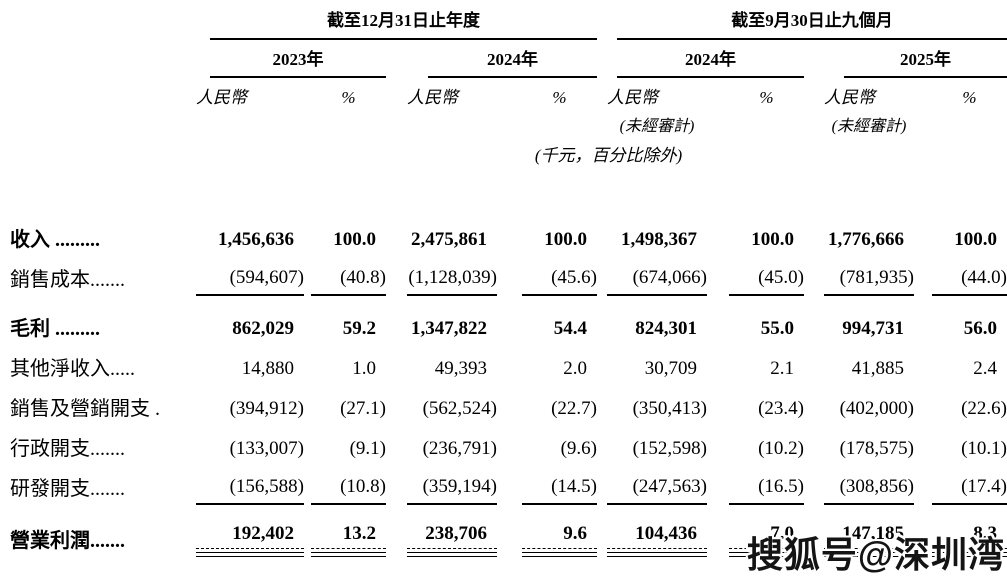  What do you see at coordinates (866, 240) in the screenshot?
I see `value-cell: 1,776,666` at bounding box center [866, 240].